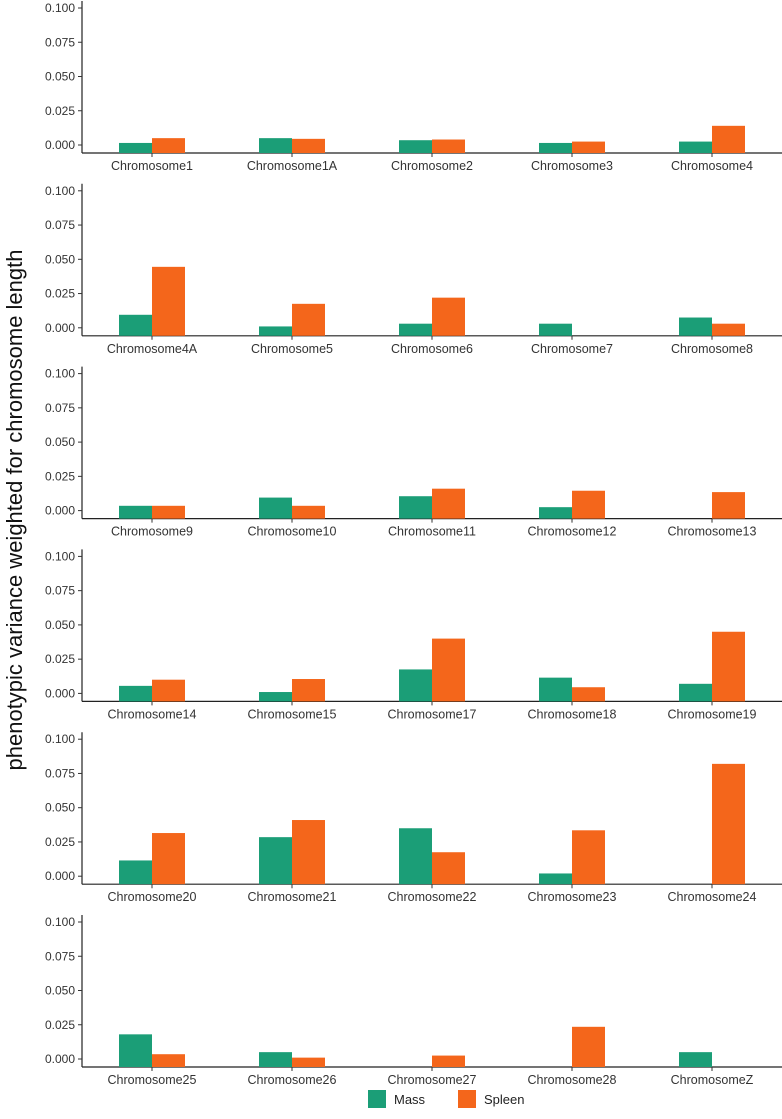  Describe the element at coordinates (588, 147) in the screenshot. I see `bar-spleen-chromosome3` at that location.